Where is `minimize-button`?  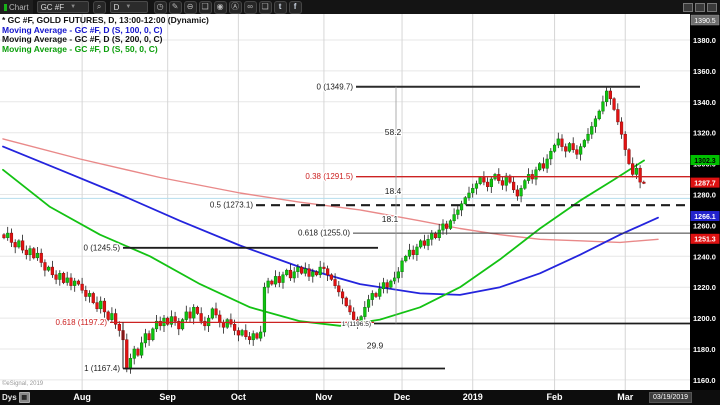 minimize-button is located at coordinates (688, 7).